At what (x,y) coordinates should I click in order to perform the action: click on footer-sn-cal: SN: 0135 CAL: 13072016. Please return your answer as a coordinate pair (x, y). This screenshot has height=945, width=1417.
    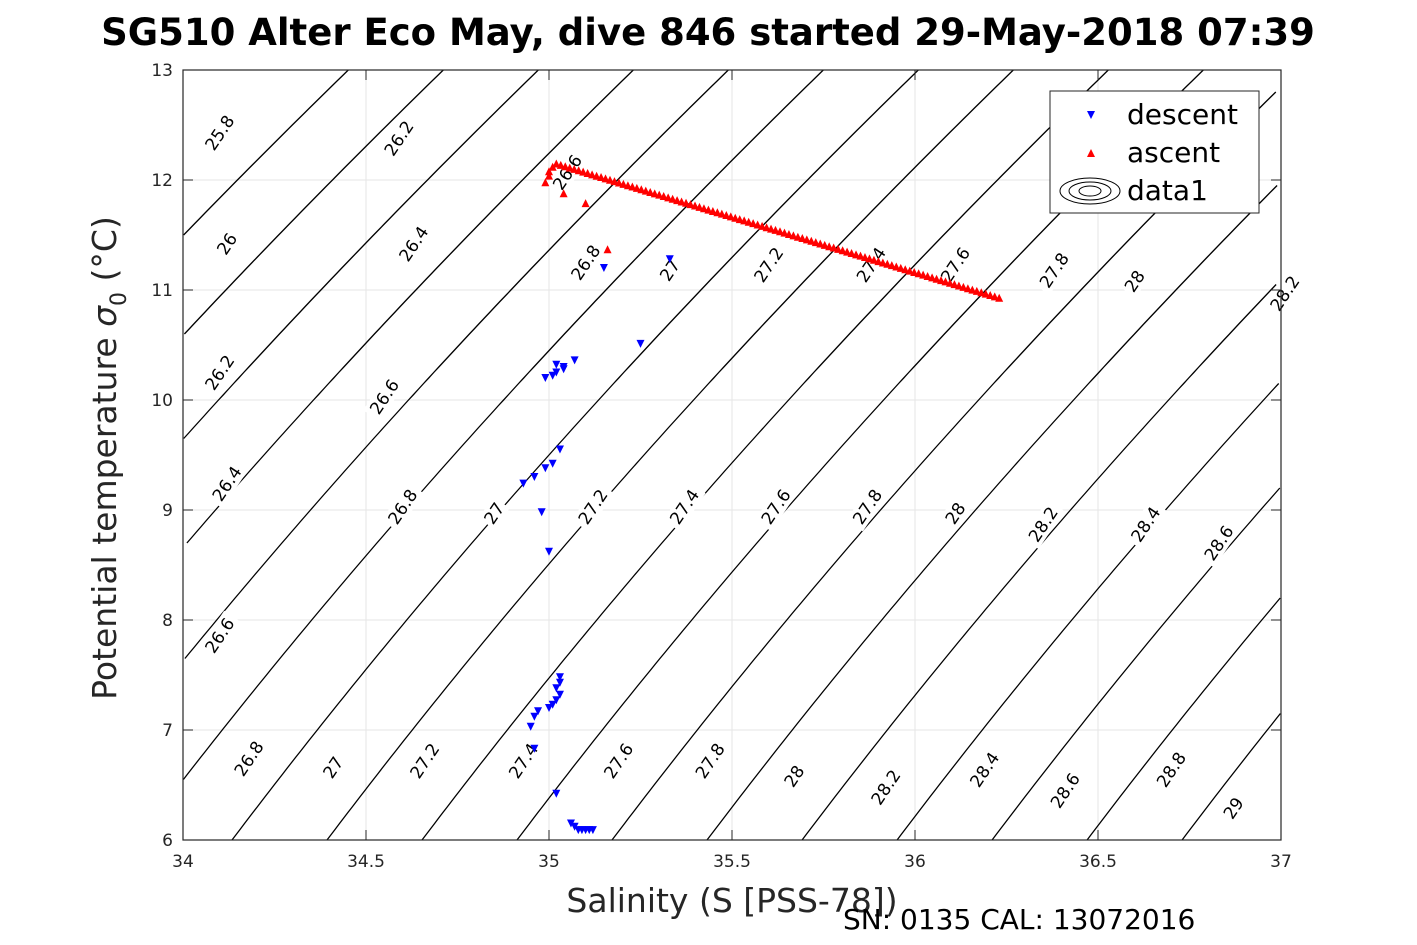
    Looking at the image, I should click on (1019, 919).